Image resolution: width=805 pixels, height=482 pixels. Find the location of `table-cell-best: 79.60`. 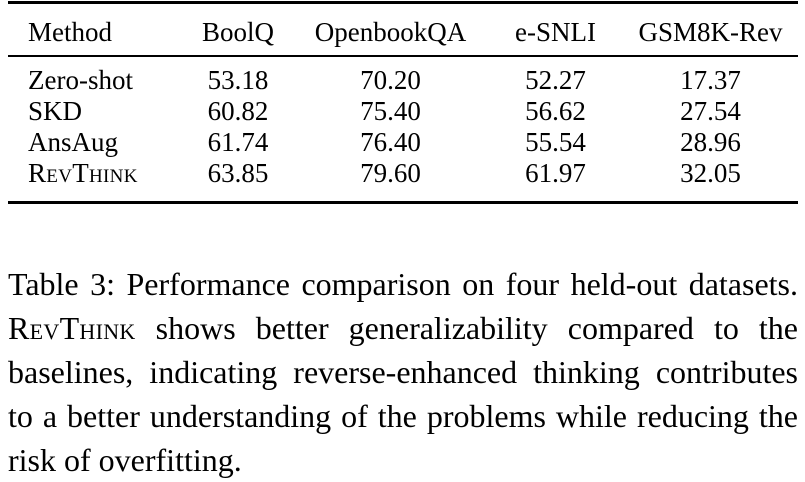

table-cell-best: 79.60 is located at coordinates (390, 173).